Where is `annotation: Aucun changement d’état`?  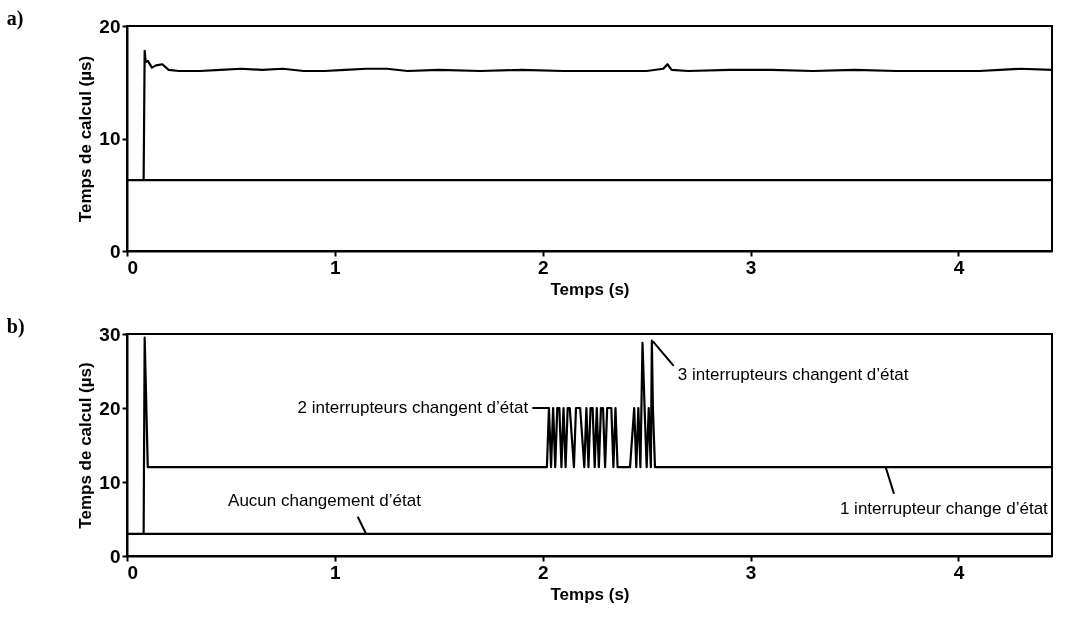 annotation: Aucun changement d’état is located at coordinates (325, 500).